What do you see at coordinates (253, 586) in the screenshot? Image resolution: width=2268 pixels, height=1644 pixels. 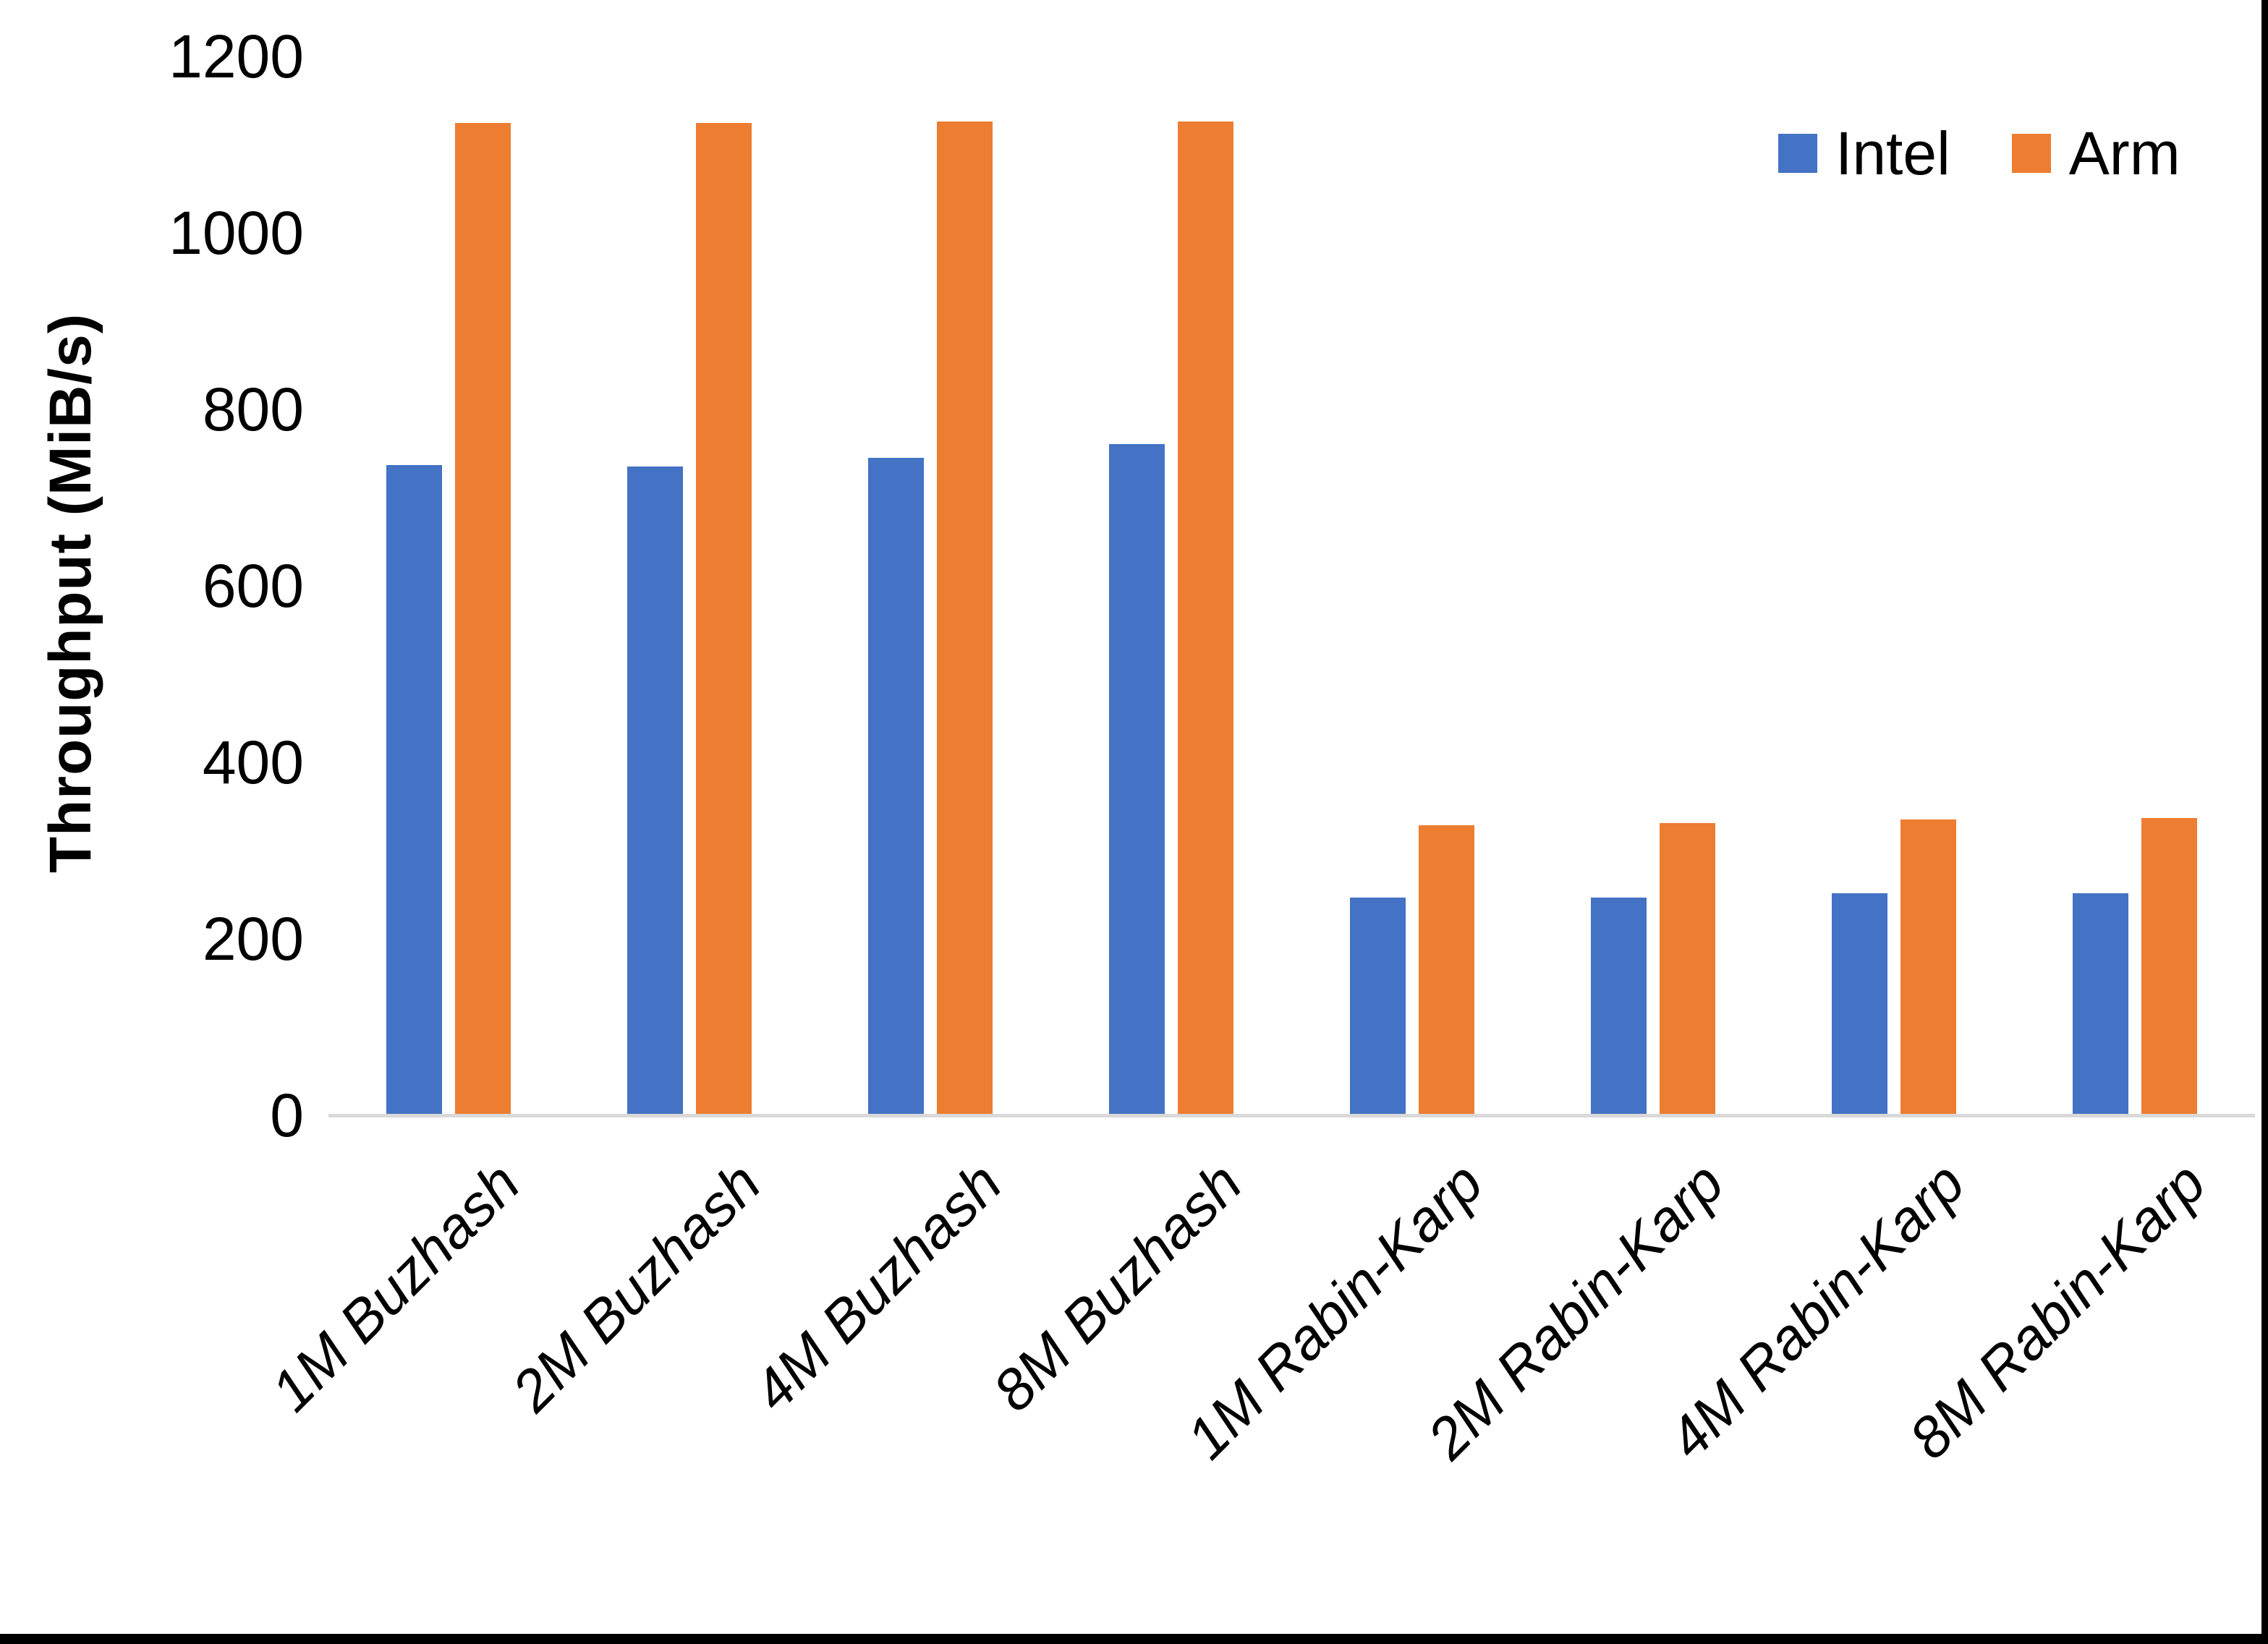 I see `y-axis-tick-label: 600` at bounding box center [253, 586].